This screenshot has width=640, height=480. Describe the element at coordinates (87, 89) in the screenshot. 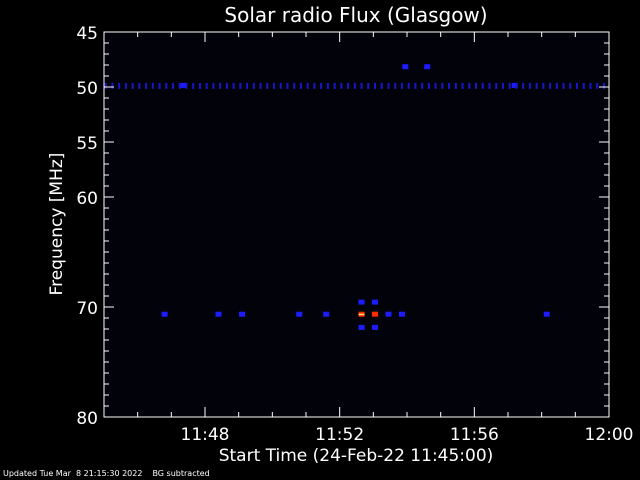

I see `y-tick-label: 50` at that location.